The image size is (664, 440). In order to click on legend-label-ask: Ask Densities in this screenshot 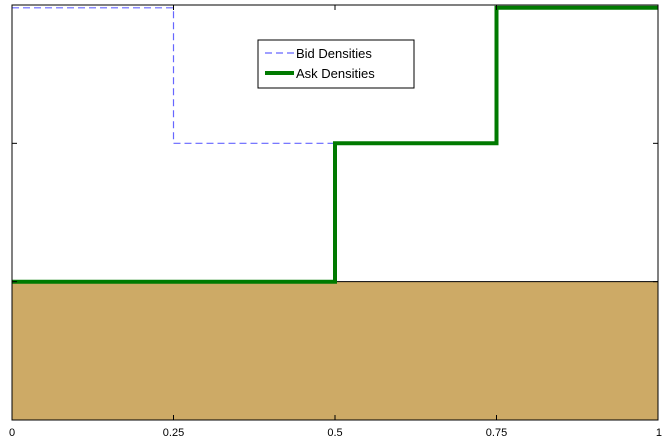, I will do `click(335, 73)`.